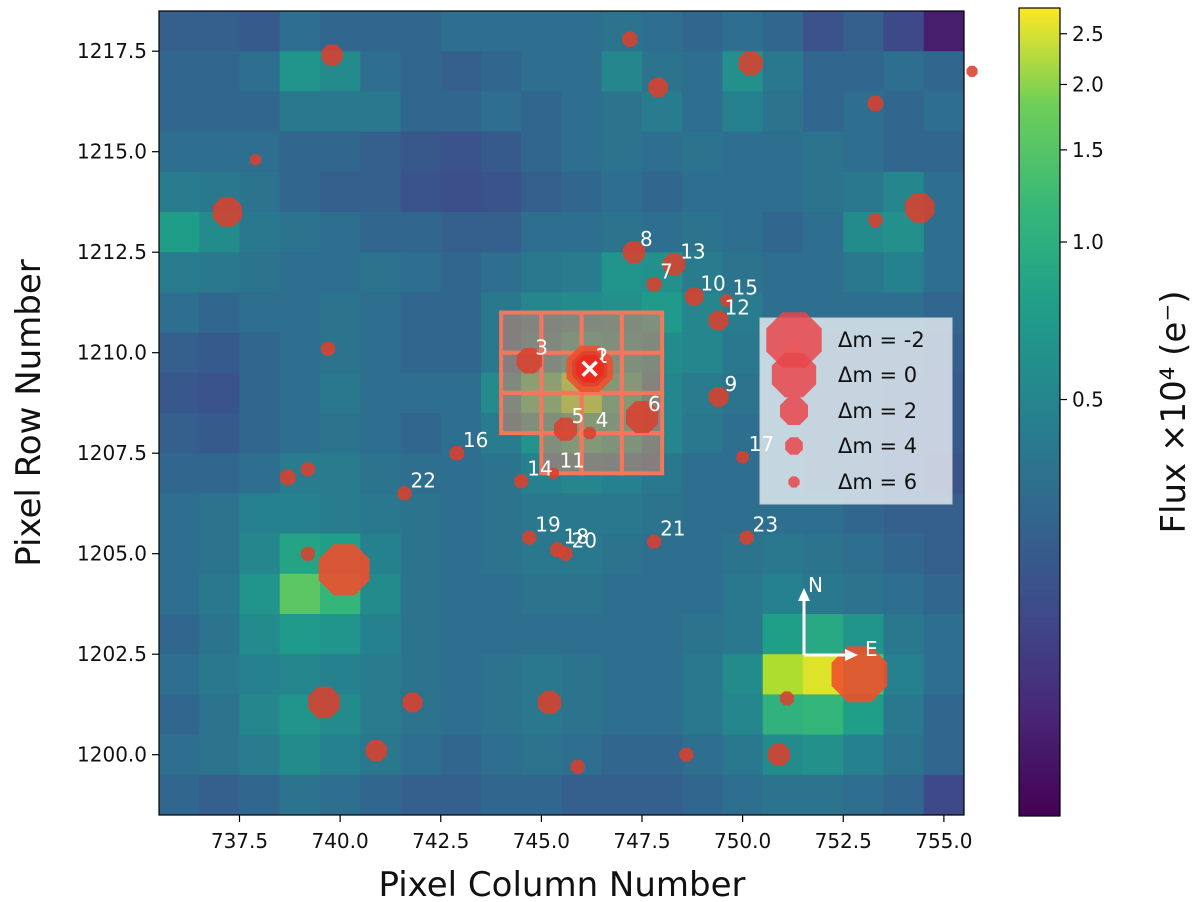 The width and height of the screenshot is (1200, 902). I want to click on colorbar-tick-label: 2.5, so click(1088, 34).